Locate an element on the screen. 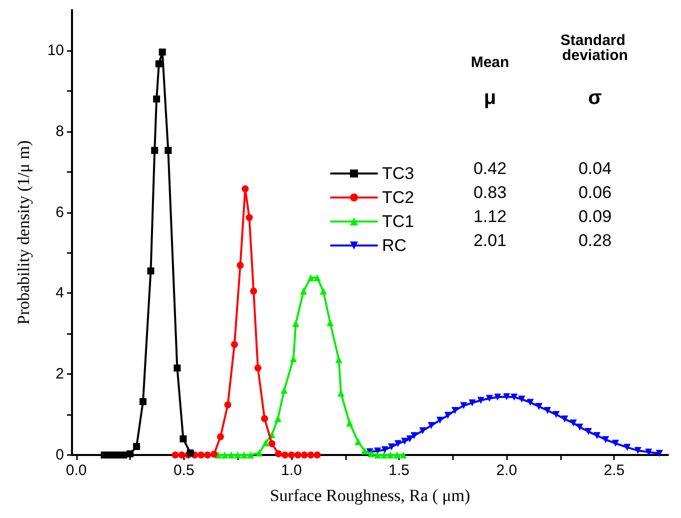 This screenshot has height=518, width=681. annotation: 0.28 is located at coordinates (595, 240).